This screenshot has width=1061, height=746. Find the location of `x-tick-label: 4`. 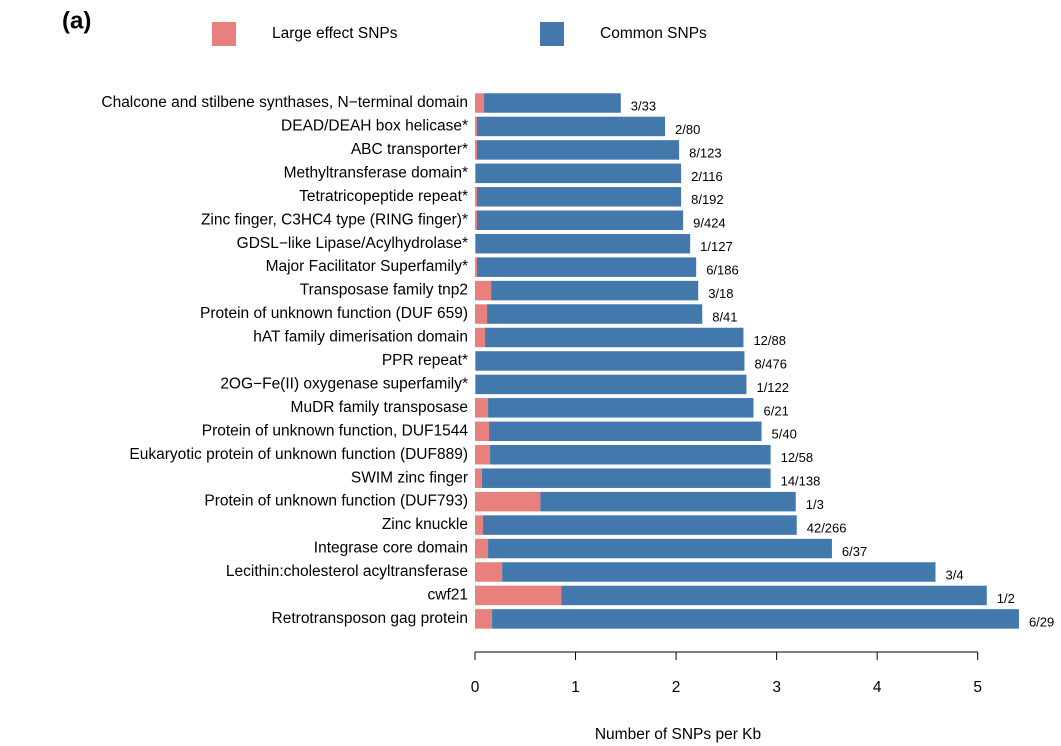

x-tick-label: 4 is located at coordinates (877, 687).